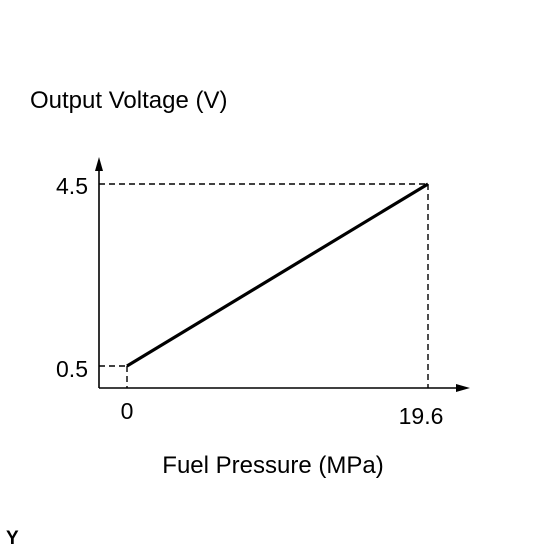  I want to click on x-axis-label: Fuel Pressure (MPa), so click(272, 465).